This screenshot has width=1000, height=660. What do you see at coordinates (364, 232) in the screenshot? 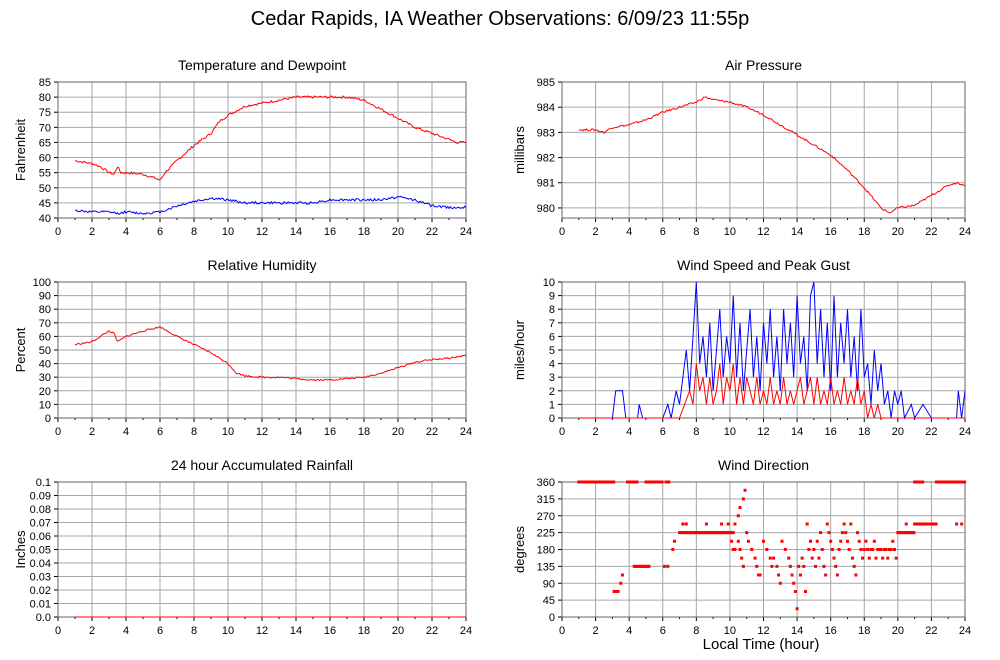
I see `x-tick-label: 18` at bounding box center [364, 232].